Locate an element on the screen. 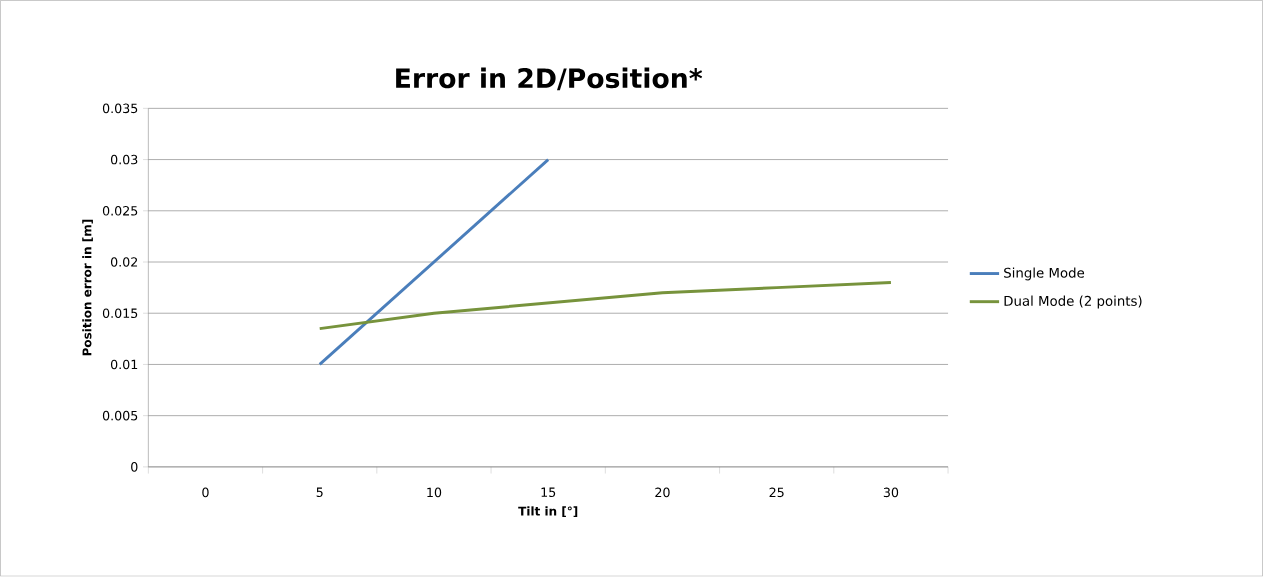 The height and width of the screenshot is (577, 1263). y-tick-label: 0.025 is located at coordinates (120, 211).